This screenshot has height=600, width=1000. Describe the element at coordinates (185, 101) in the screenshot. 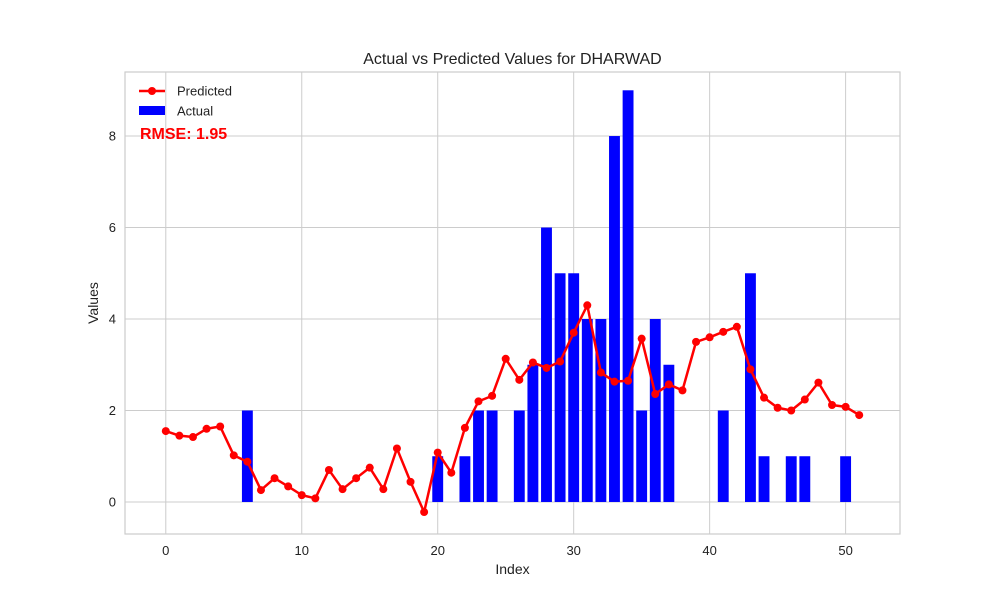

I see `legend: Predicted Actual` at that location.